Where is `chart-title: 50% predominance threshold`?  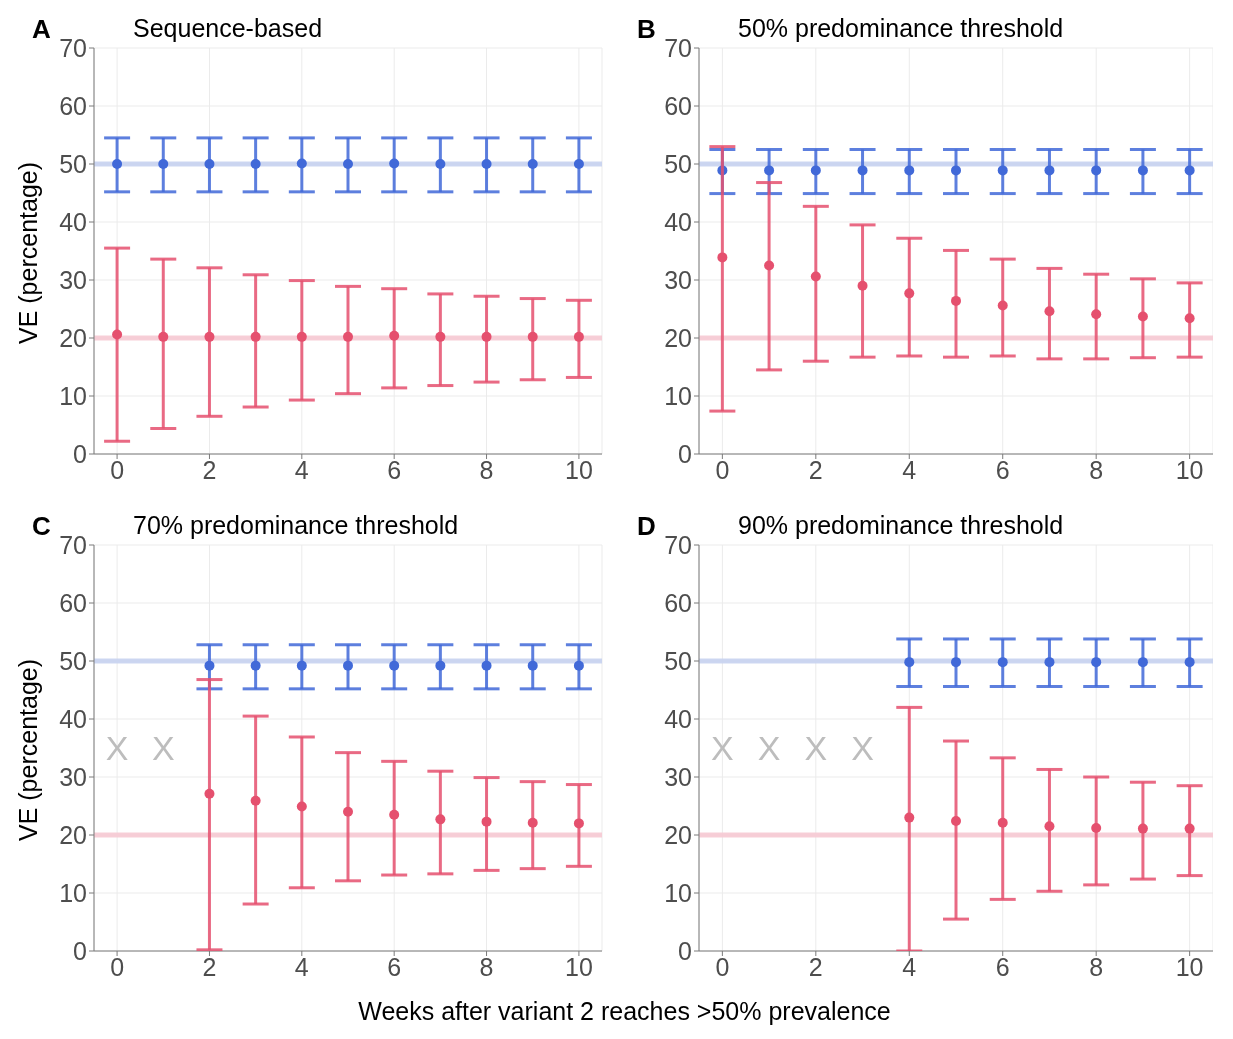 chart-title: 50% predominance threshold is located at coordinates (901, 28).